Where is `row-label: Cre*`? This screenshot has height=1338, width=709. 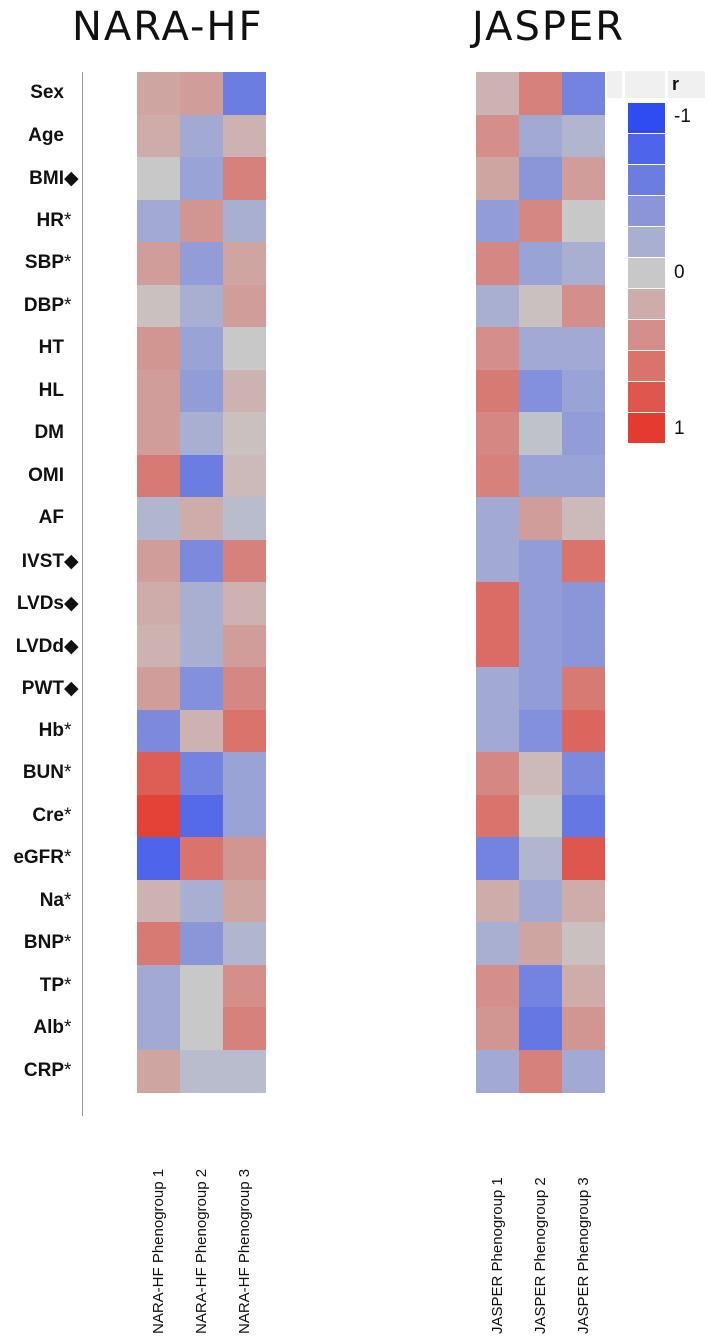 row-label: Cre* is located at coordinates (40, 816).